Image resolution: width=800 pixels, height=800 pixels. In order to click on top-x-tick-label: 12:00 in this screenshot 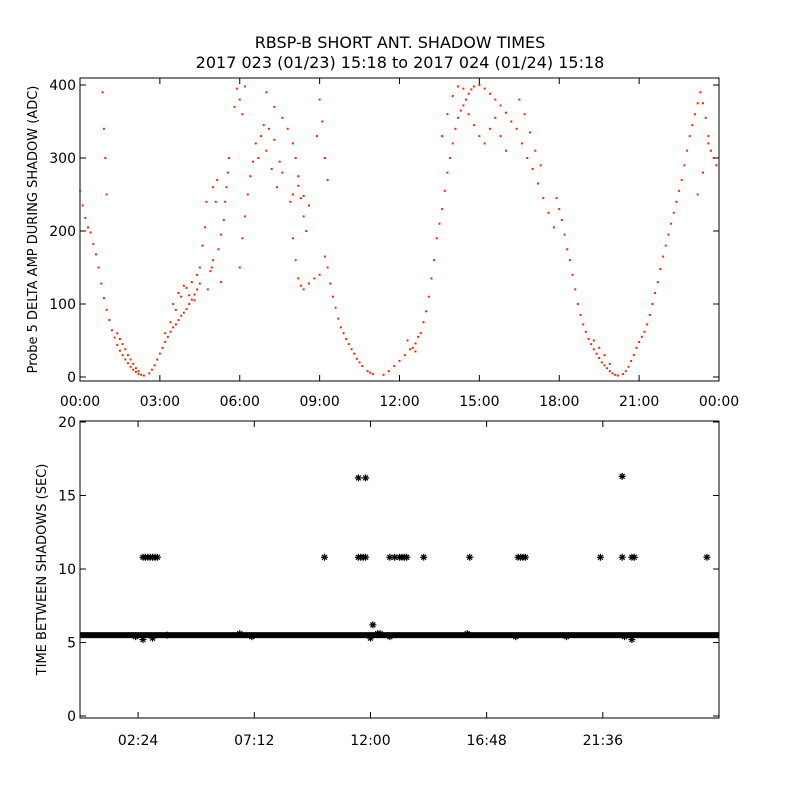, I will do `click(399, 402)`.